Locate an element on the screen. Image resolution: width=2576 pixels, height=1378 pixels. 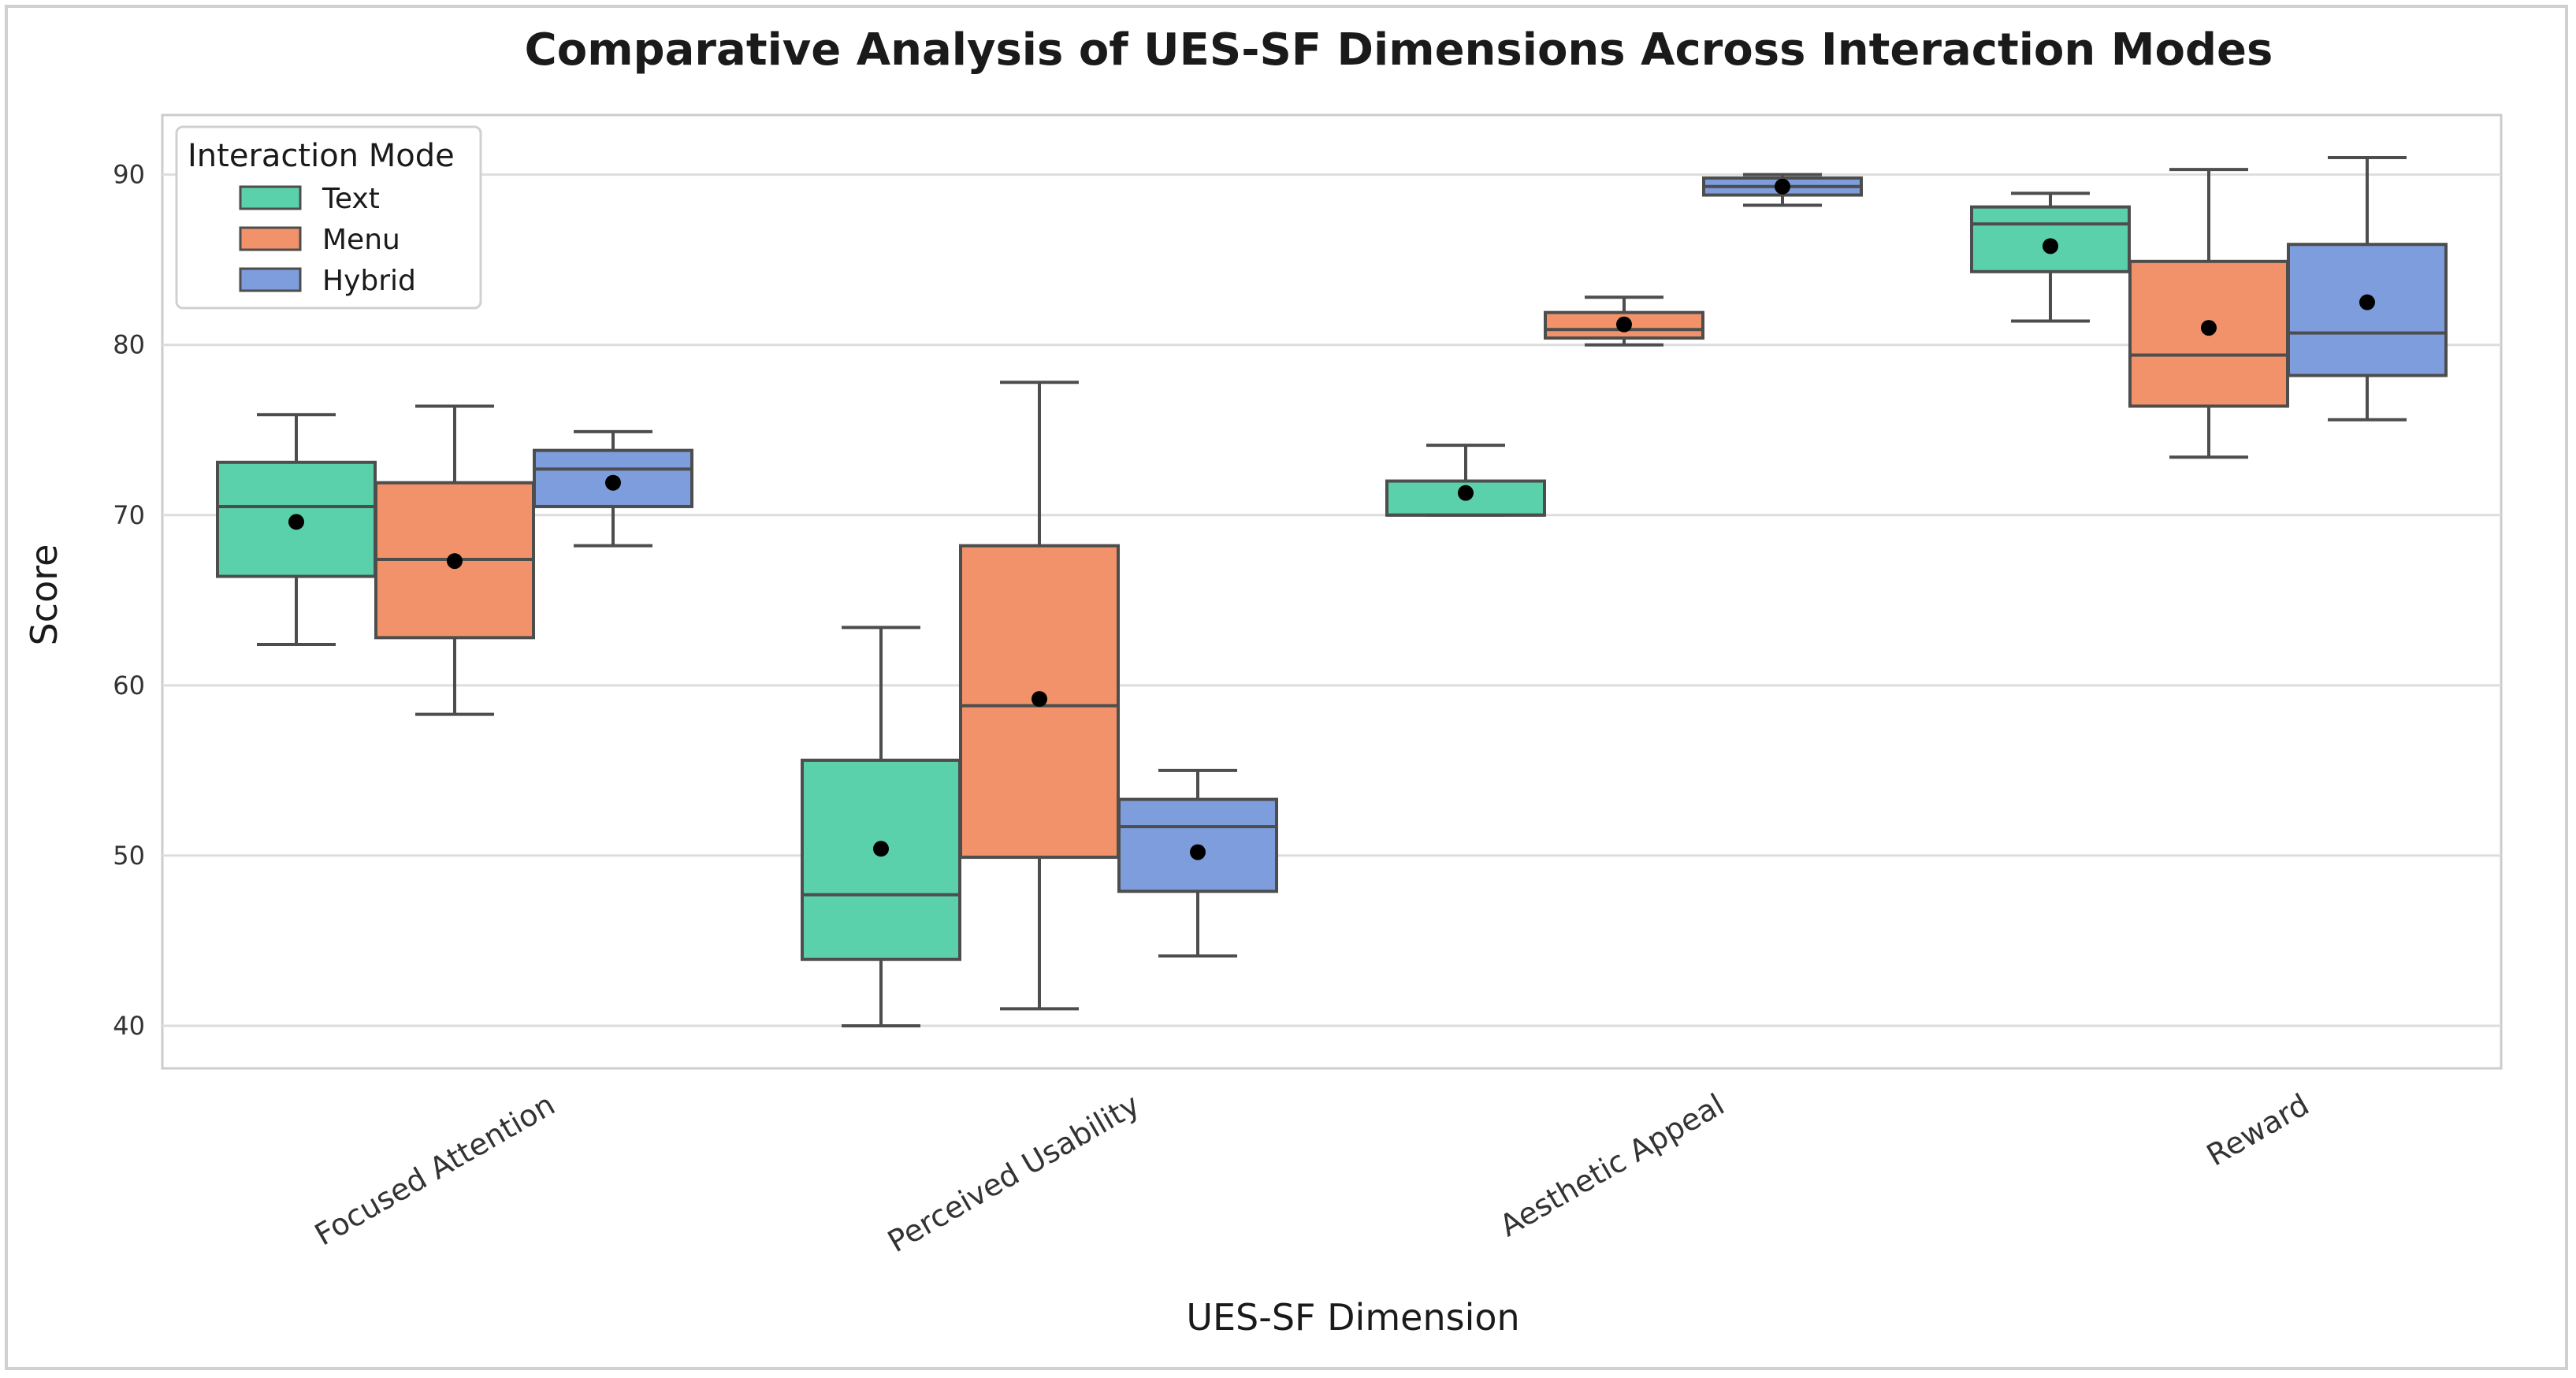
legend-title: Interaction Mode is located at coordinates (321, 156).